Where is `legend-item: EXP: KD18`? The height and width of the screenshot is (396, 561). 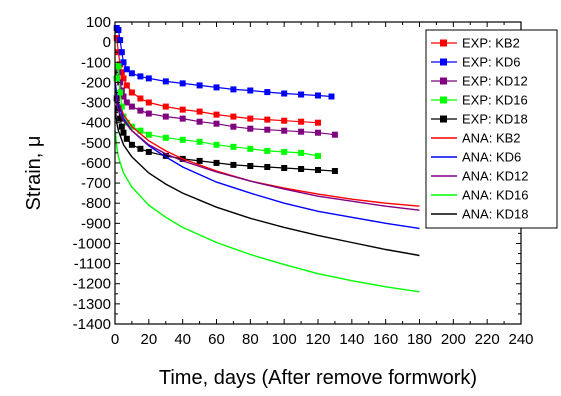 legend-item: EXP: KD18 is located at coordinates (479, 119).